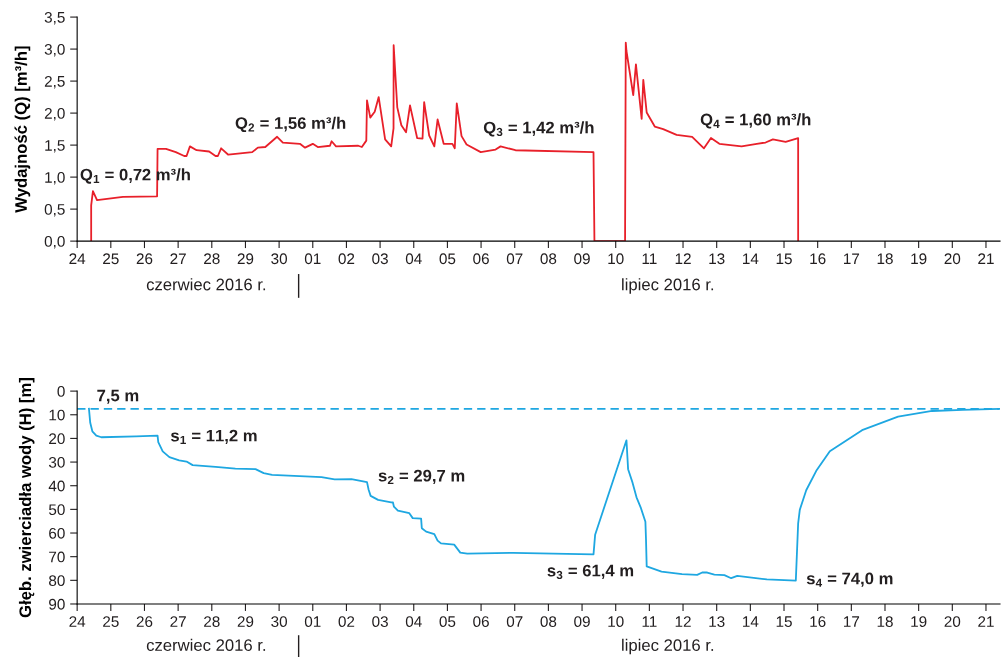 This screenshot has height=657, width=1002. What do you see at coordinates (213, 437) in the screenshot?
I see `annotation: s$_{1}$ = 11,2 m` at bounding box center [213, 437].